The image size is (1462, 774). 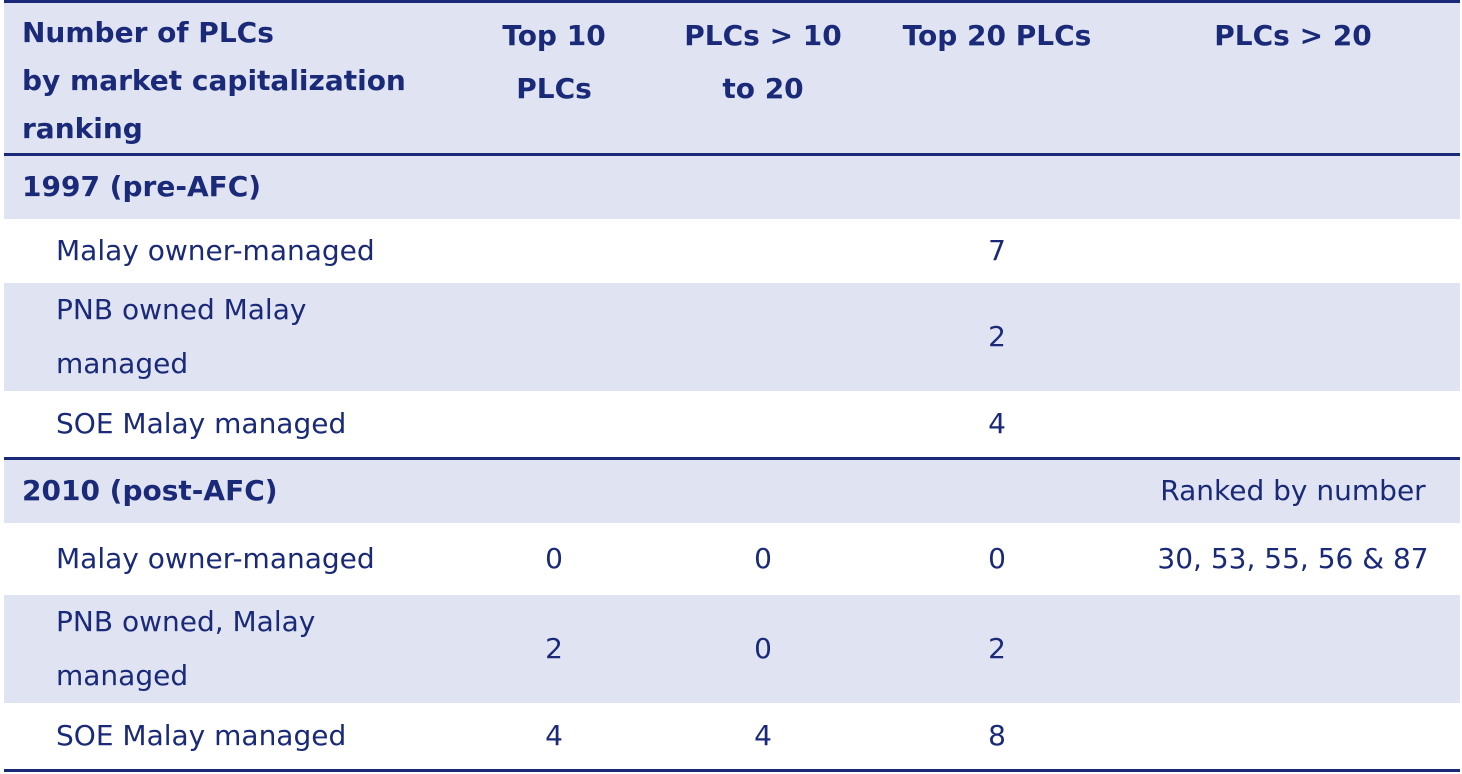 What do you see at coordinates (732, 648) in the screenshot?
I see `table-row: PNB owned, Malay managed 2 0 2` at bounding box center [732, 648].